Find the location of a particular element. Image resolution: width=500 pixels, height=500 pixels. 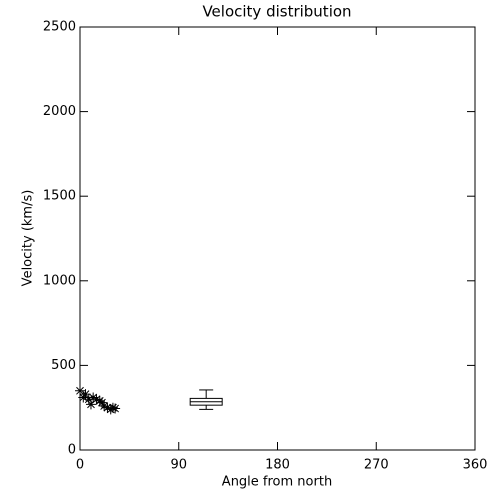

y-tick-label: 1000 is located at coordinates (59, 280).